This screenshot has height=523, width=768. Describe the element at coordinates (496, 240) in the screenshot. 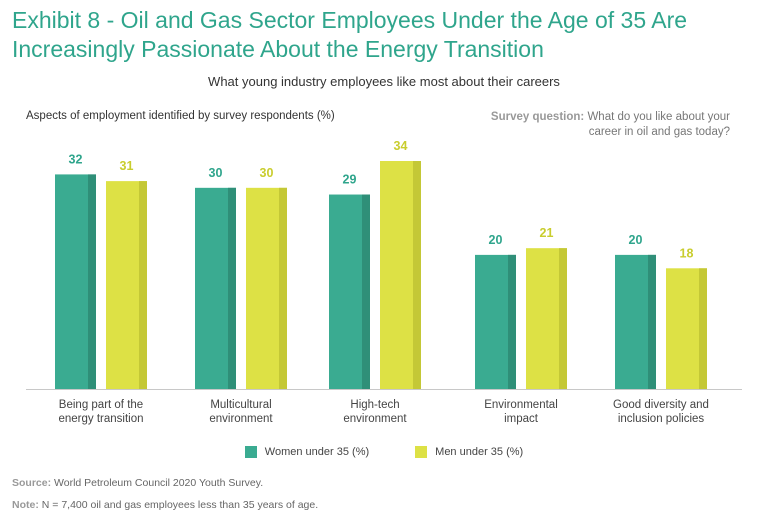

I see `data-label-women-3: 20` at that location.